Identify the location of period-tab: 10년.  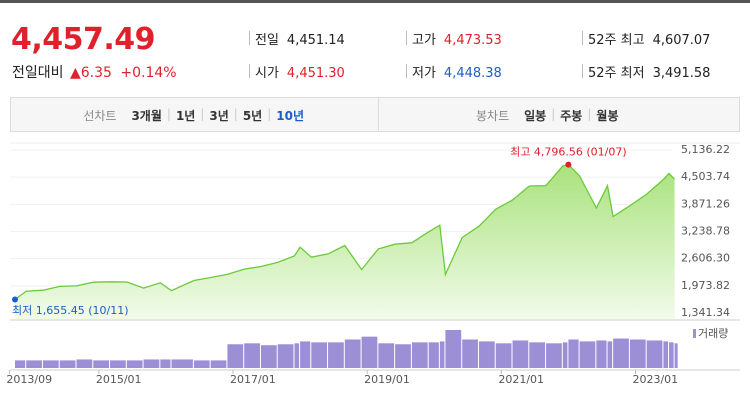
(290, 116).